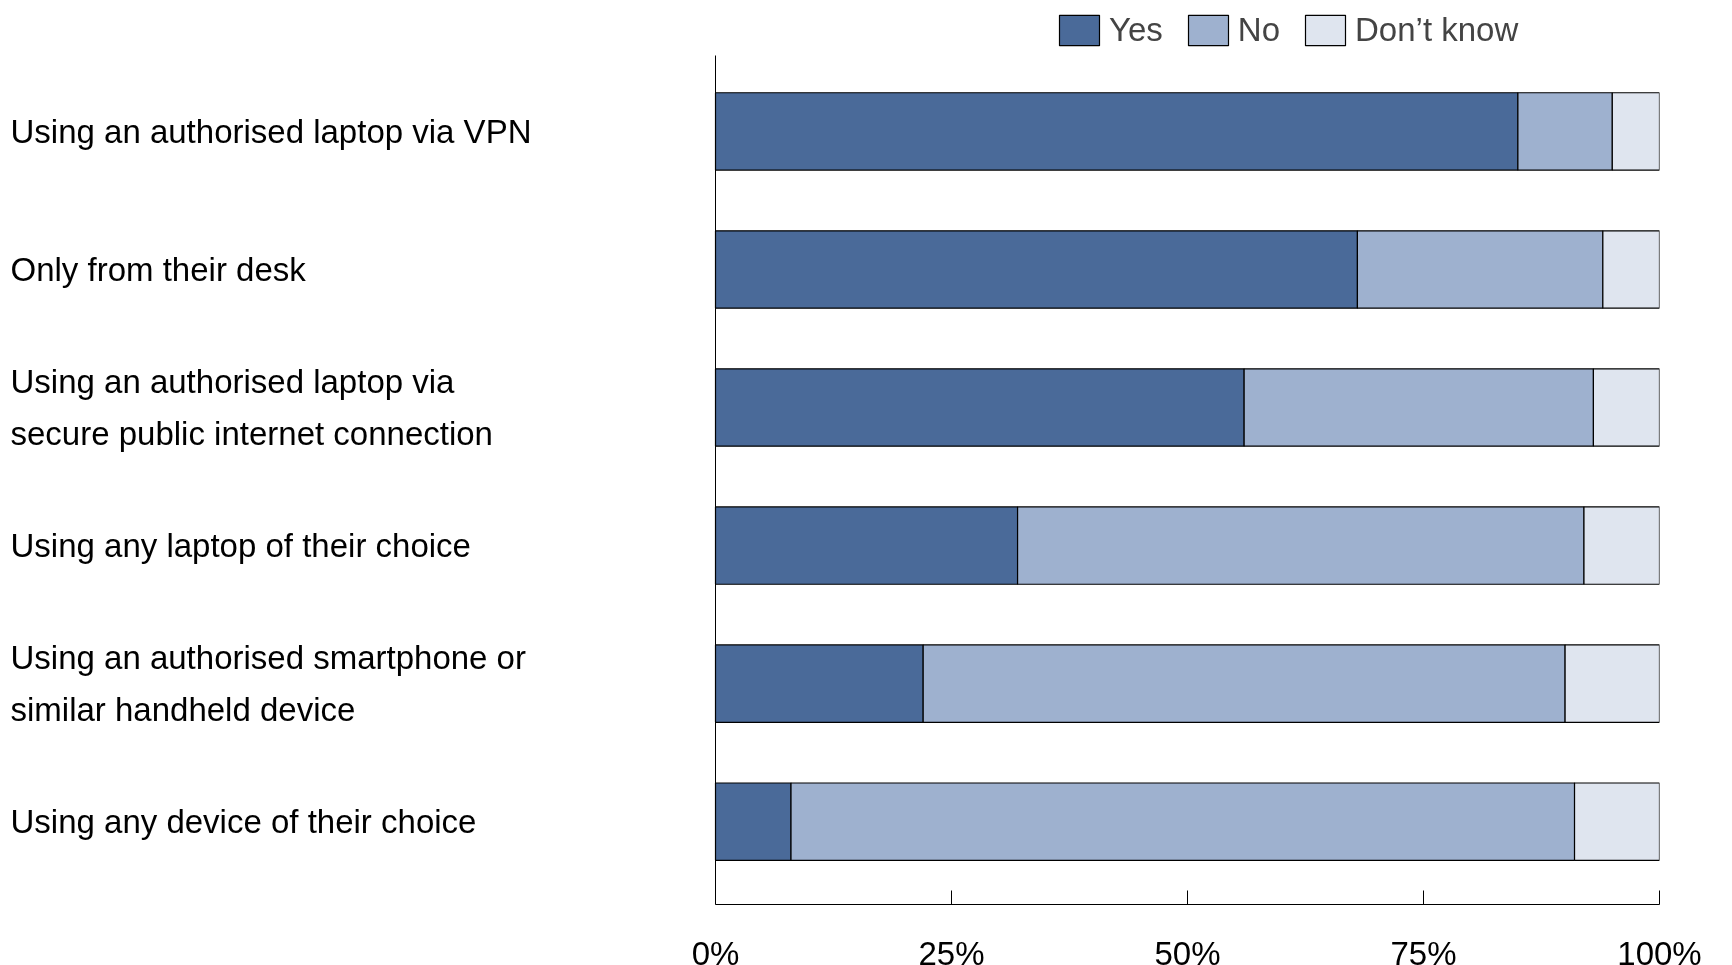  I want to click on y-tick-label: Using an authorised smartphone or similar handheld device, so click(268, 684).